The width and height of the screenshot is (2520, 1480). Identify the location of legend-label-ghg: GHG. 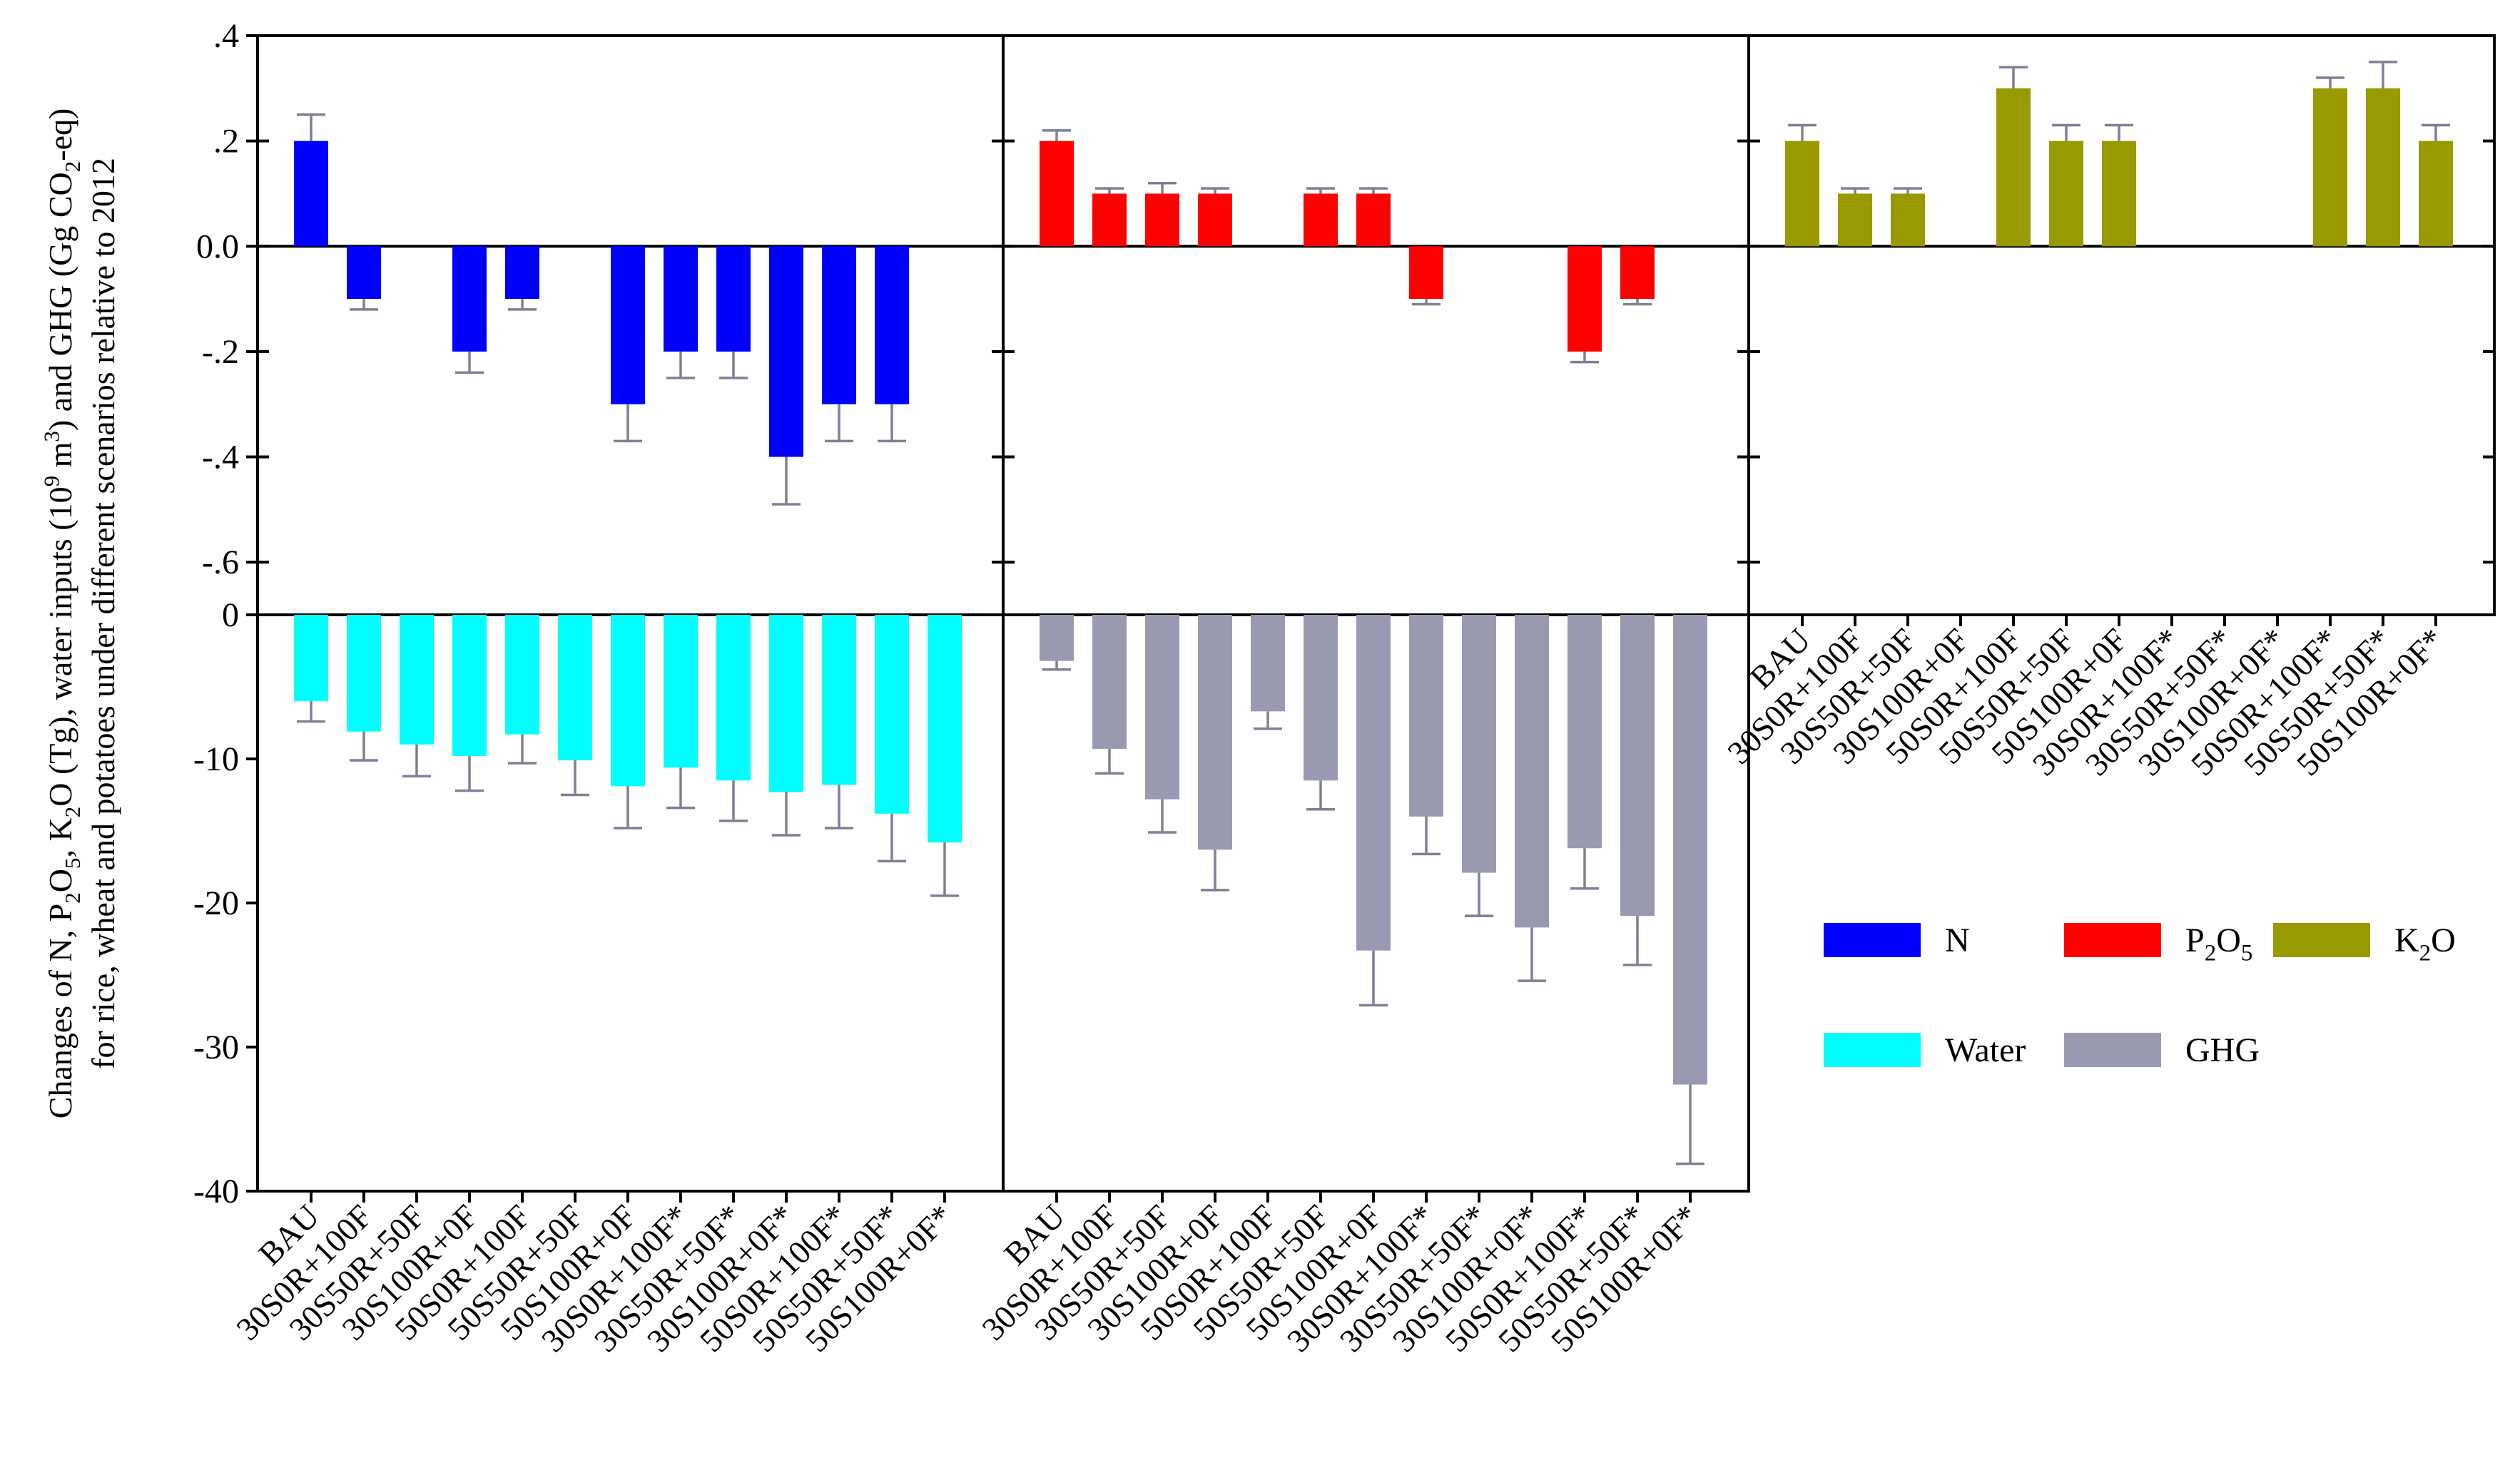
(2222, 1050).